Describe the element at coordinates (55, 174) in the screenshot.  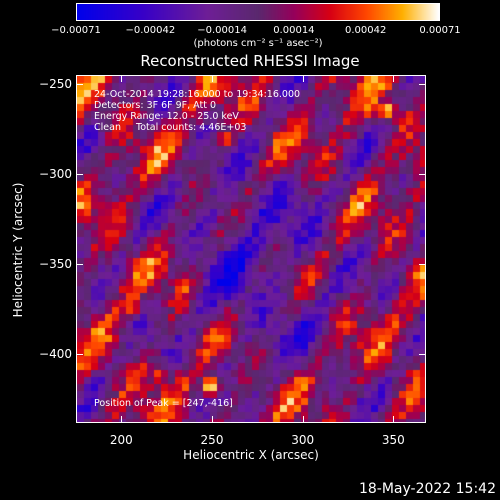
I see `y-tick-label: −300` at that location.